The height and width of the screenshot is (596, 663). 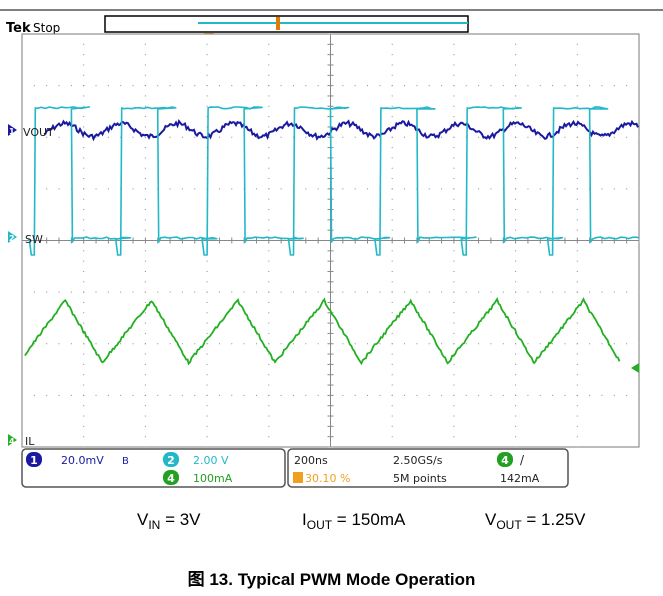 What do you see at coordinates (327, 478) in the screenshot?
I see `trigger-position: 30.10 %` at bounding box center [327, 478].